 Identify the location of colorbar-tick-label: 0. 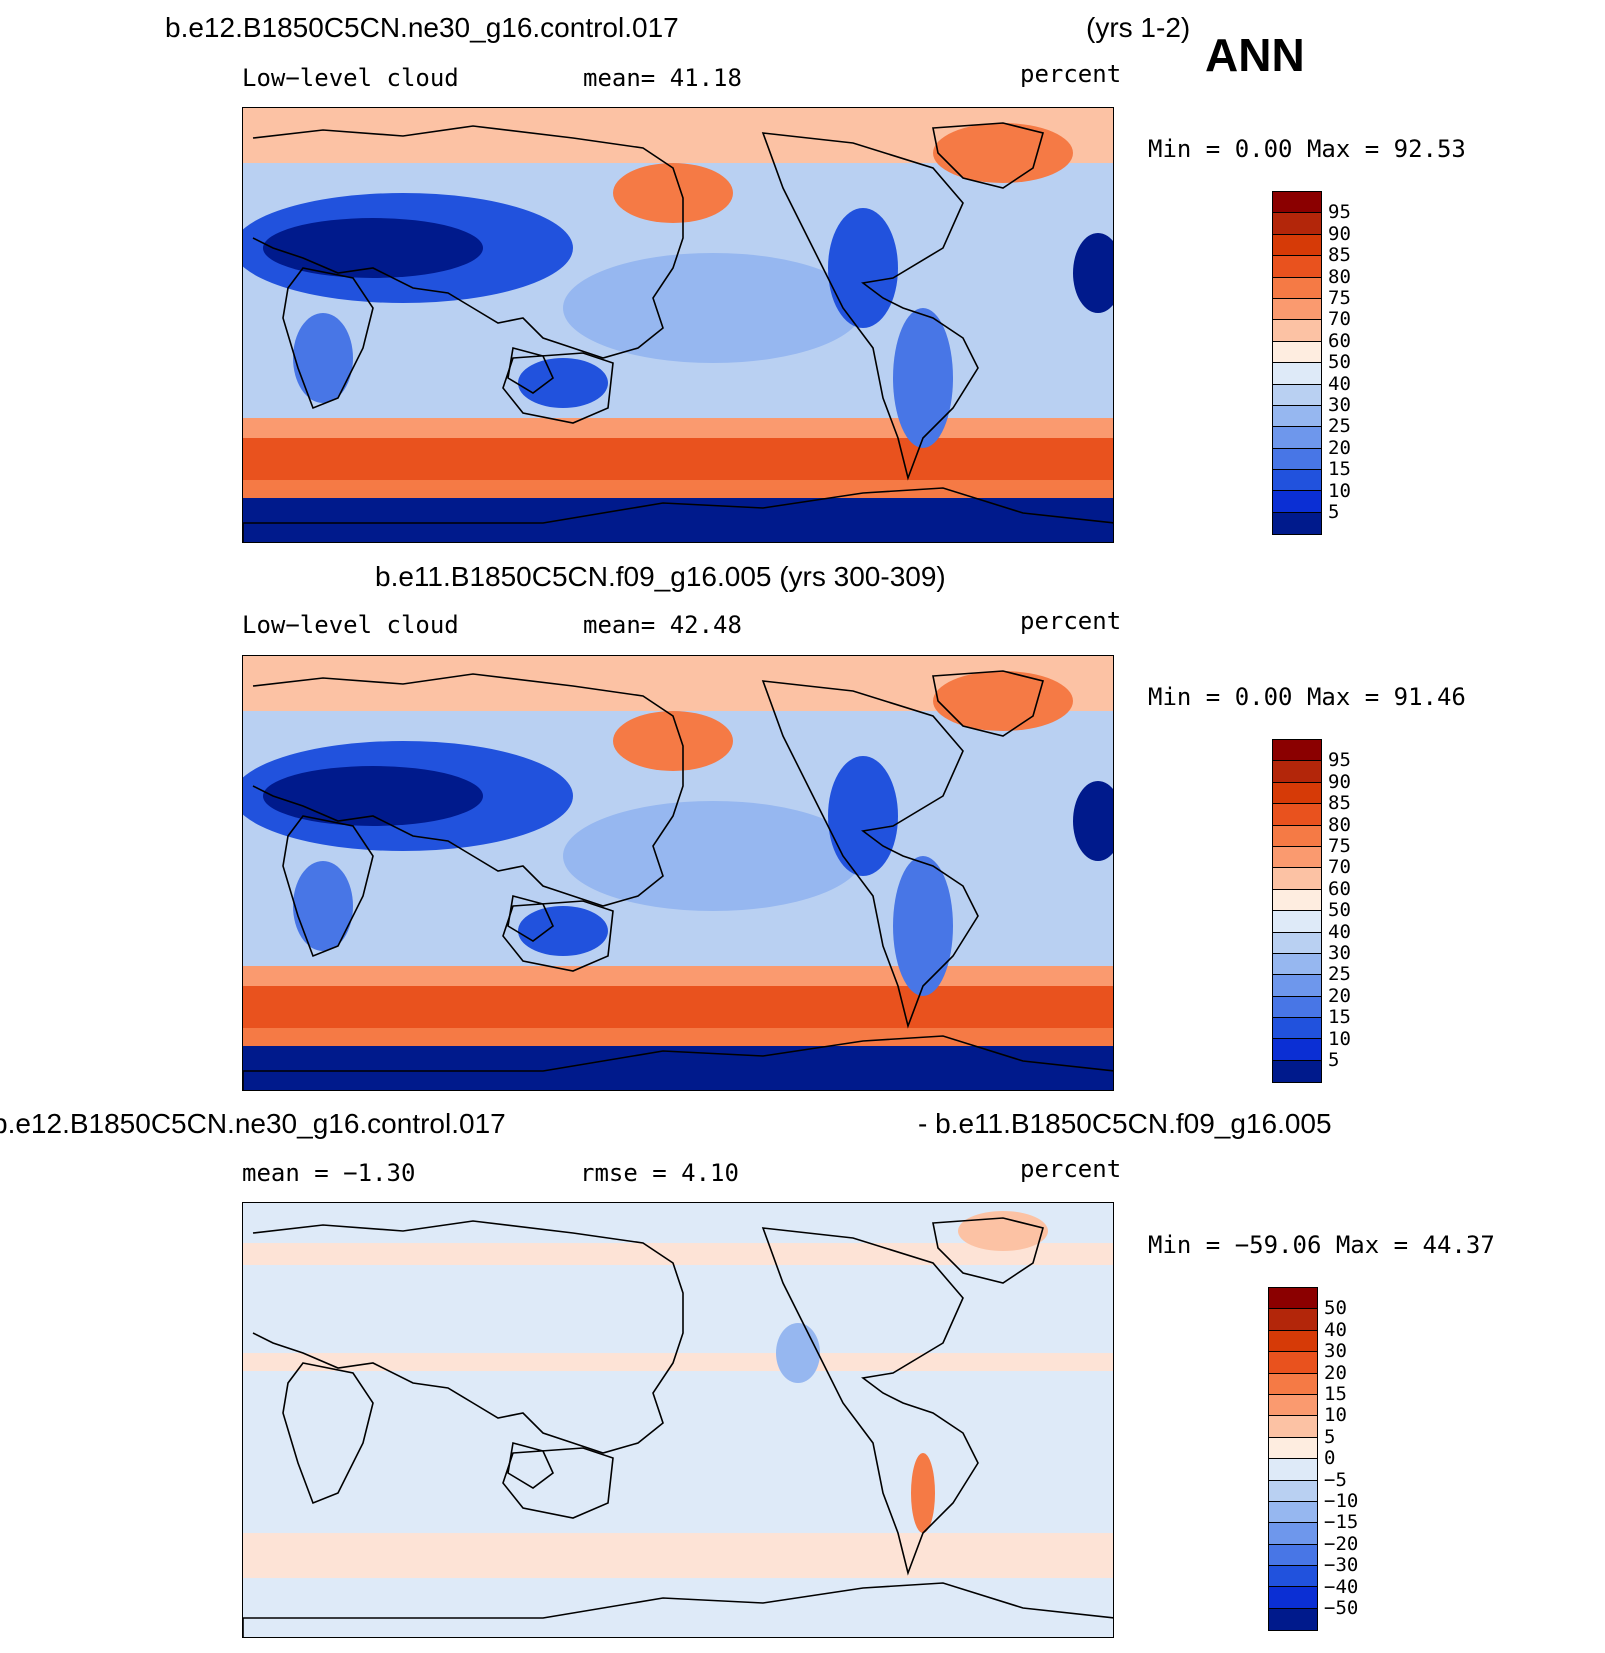
(1330, 1458).